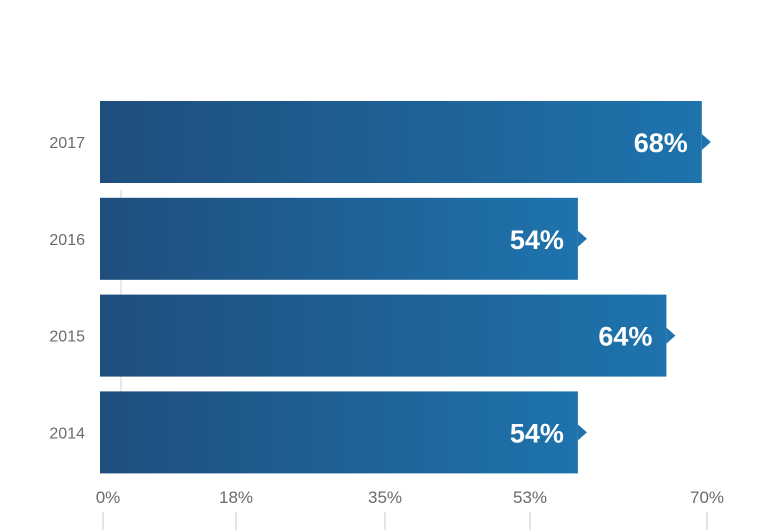 Image resolution: width=770 pixels, height=530 pixels. I want to click on category-label: 2016, so click(67, 240).